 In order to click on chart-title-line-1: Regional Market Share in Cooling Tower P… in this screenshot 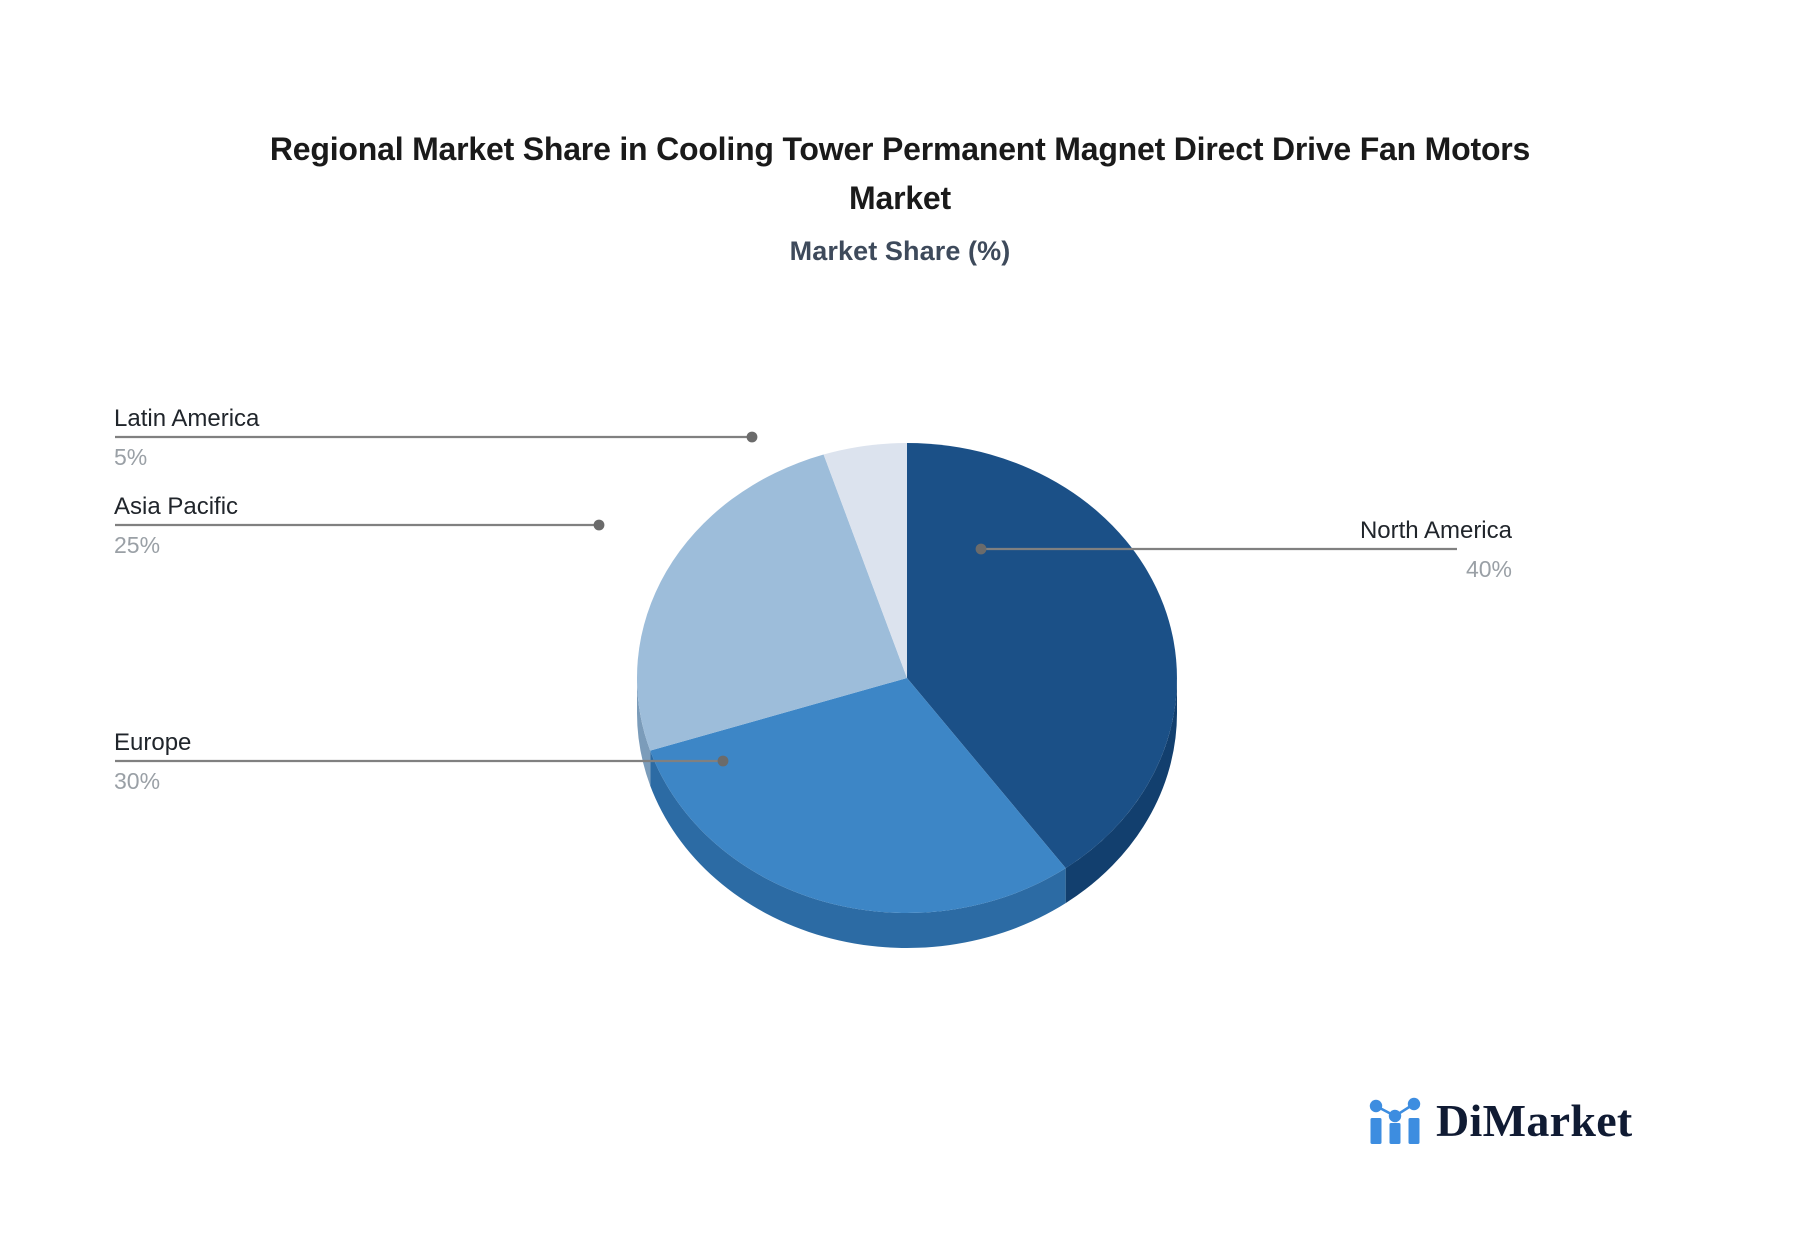, I will do `click(900, 149)`.